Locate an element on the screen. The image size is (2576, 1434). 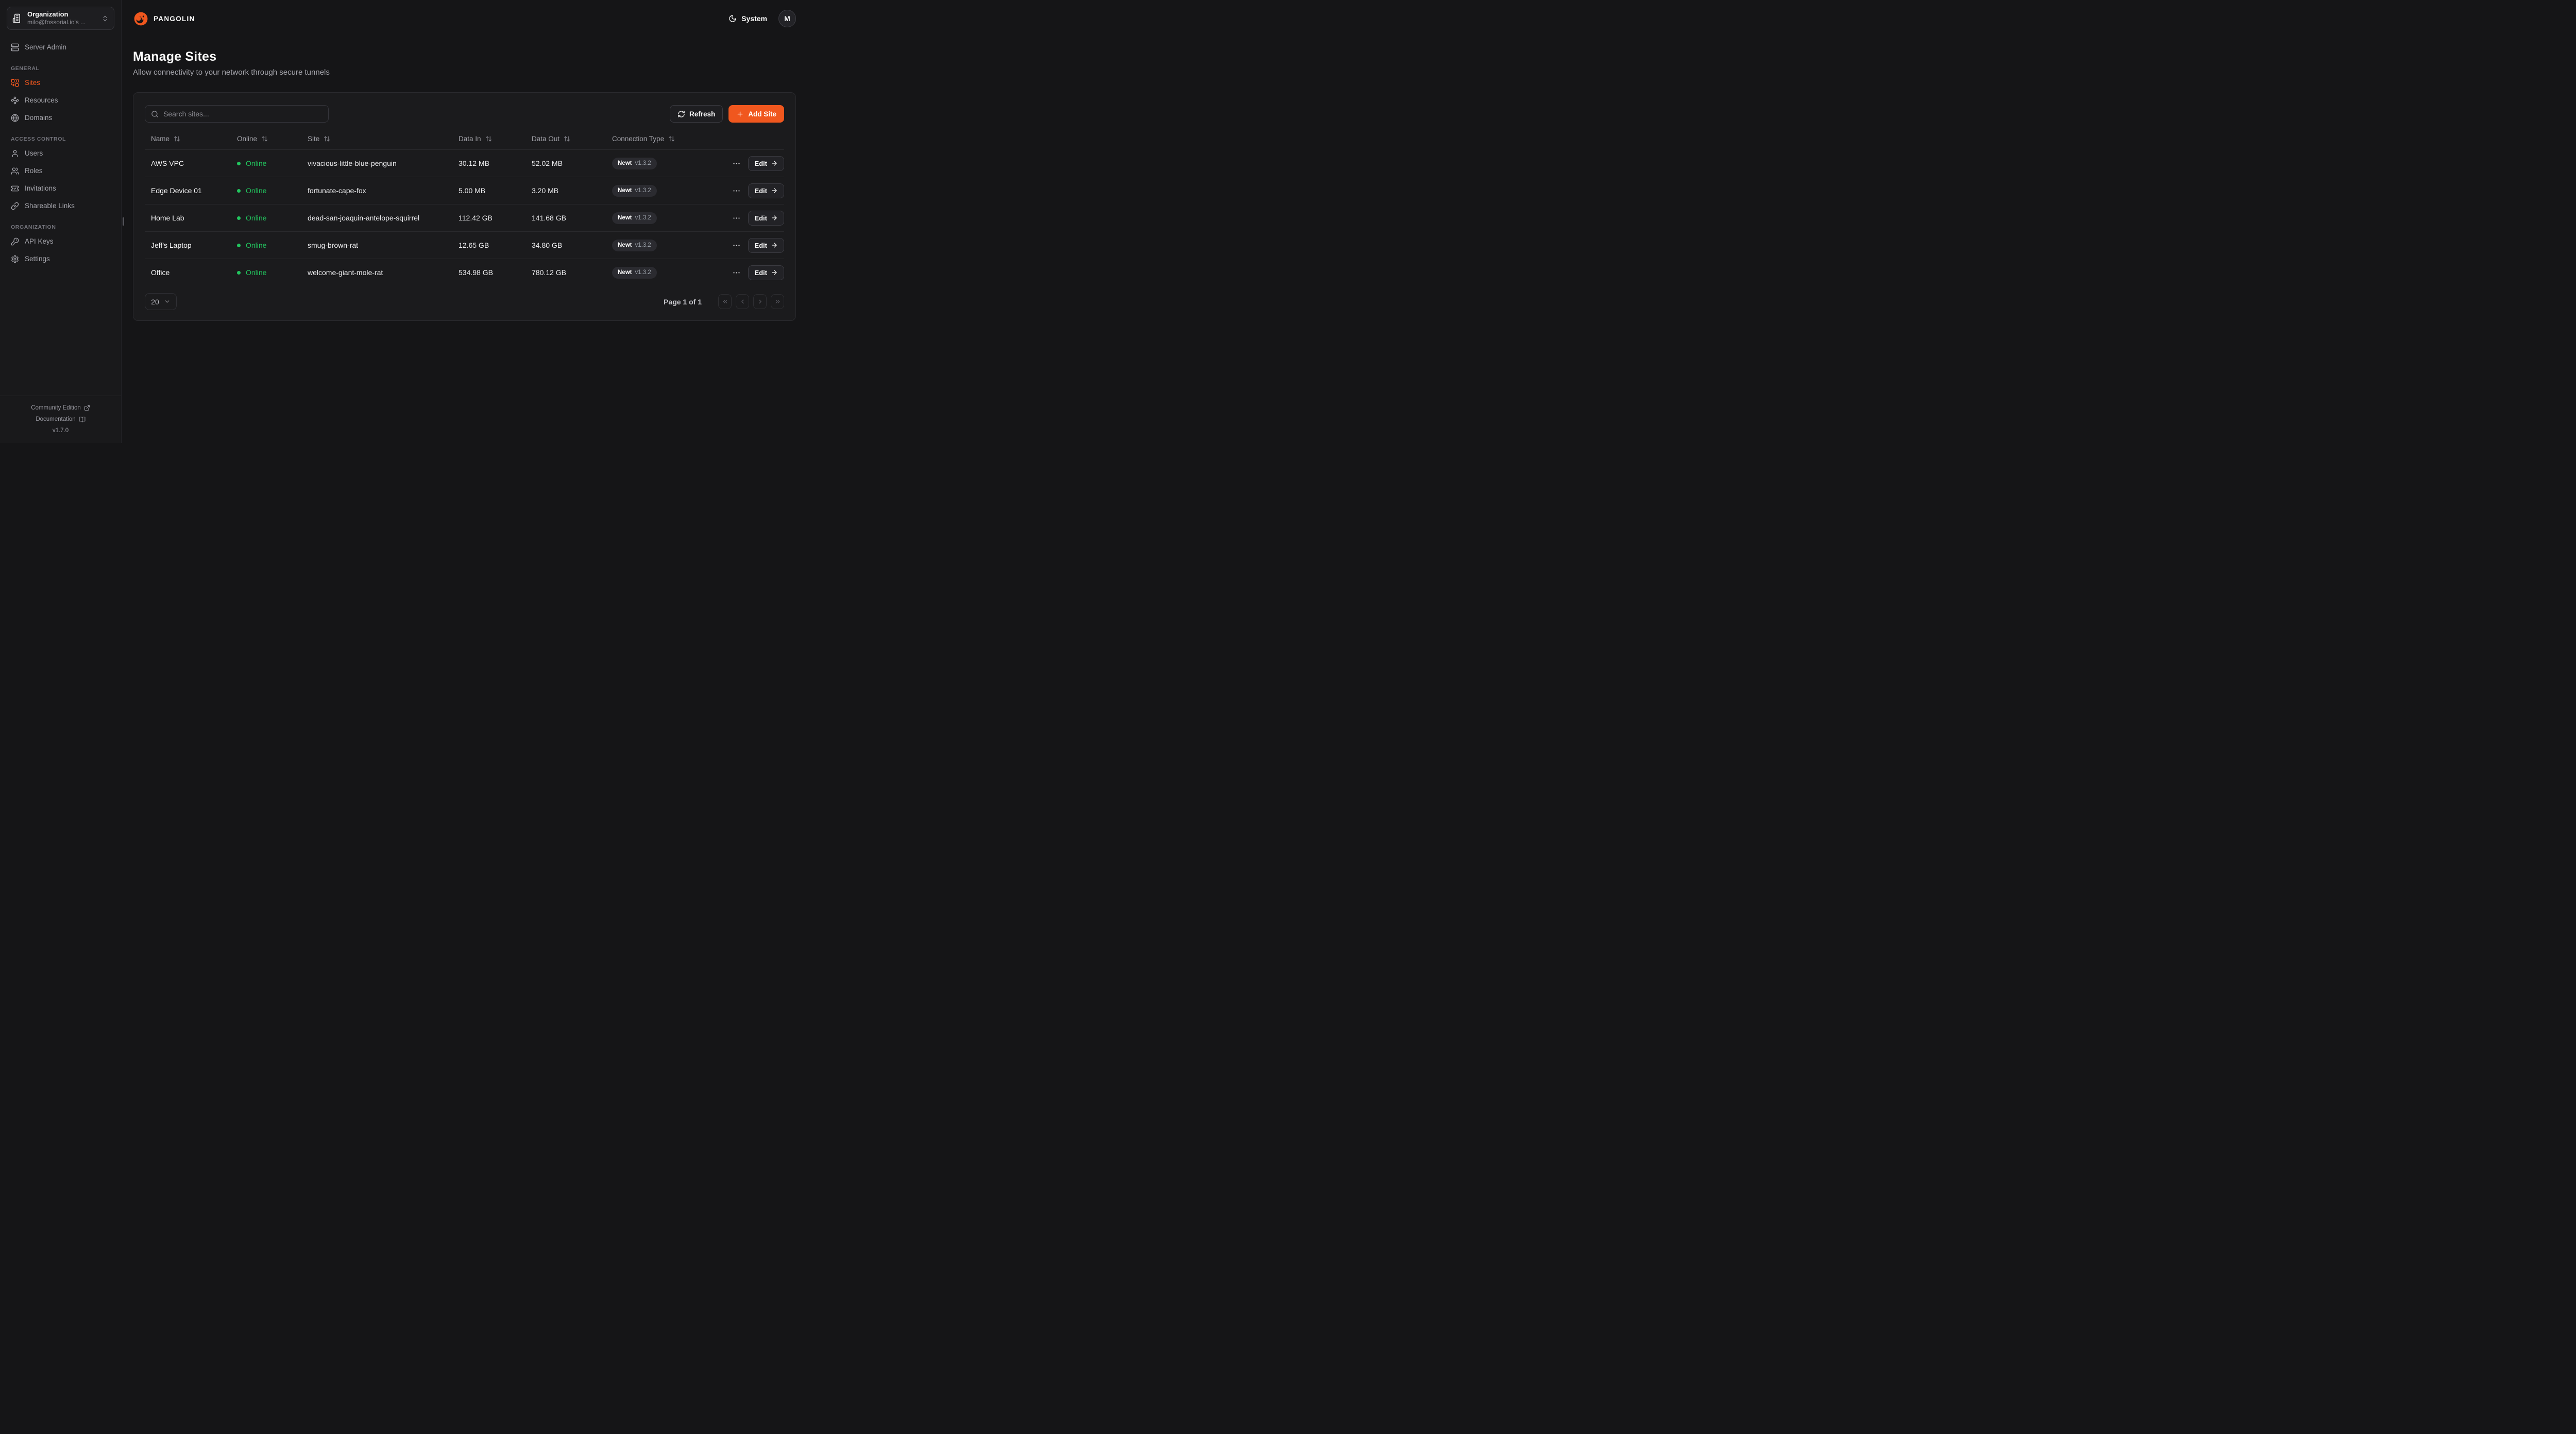
sidebar-item-invitations: Invitations is located at coordinates (60, 188).